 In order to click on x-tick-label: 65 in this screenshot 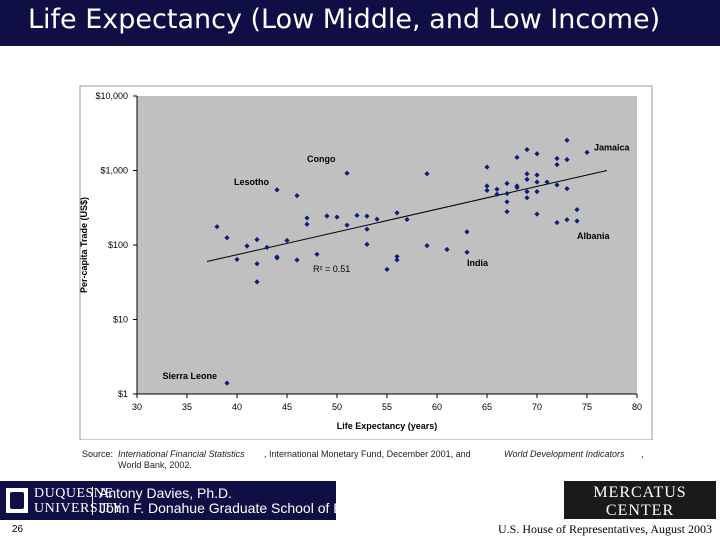, I will do `click(487, 407)`.